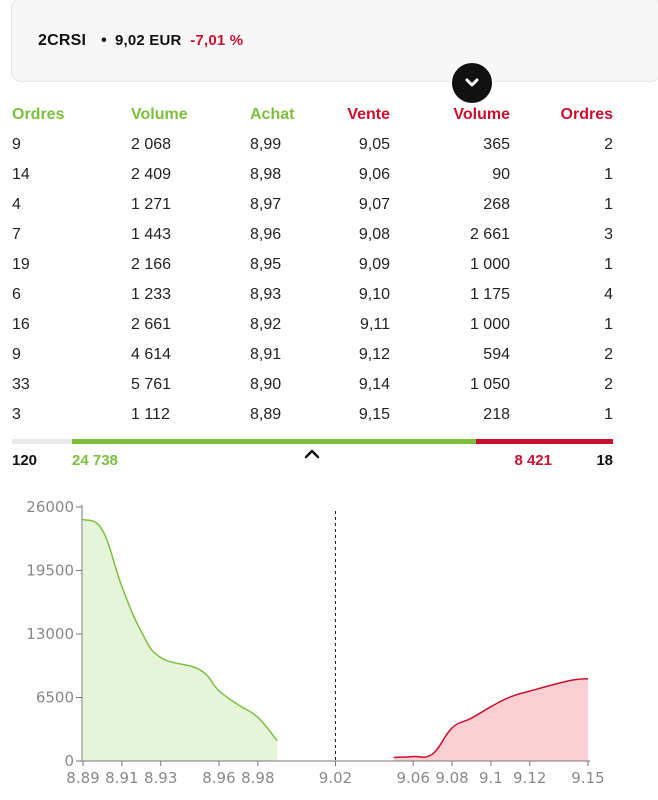  I want to click on sell-volume-bar, so click(544, 441).